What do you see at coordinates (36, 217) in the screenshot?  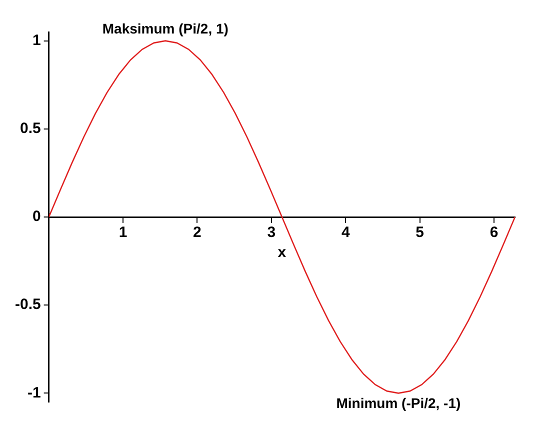 I see `y-tick-label: 0` at bounding box center [36, 217].